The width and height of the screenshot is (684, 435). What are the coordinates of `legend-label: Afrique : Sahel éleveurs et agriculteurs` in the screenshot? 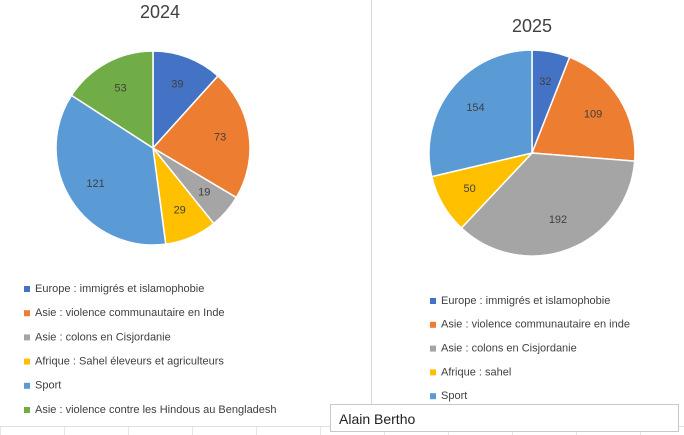 It's located at (129, 362).